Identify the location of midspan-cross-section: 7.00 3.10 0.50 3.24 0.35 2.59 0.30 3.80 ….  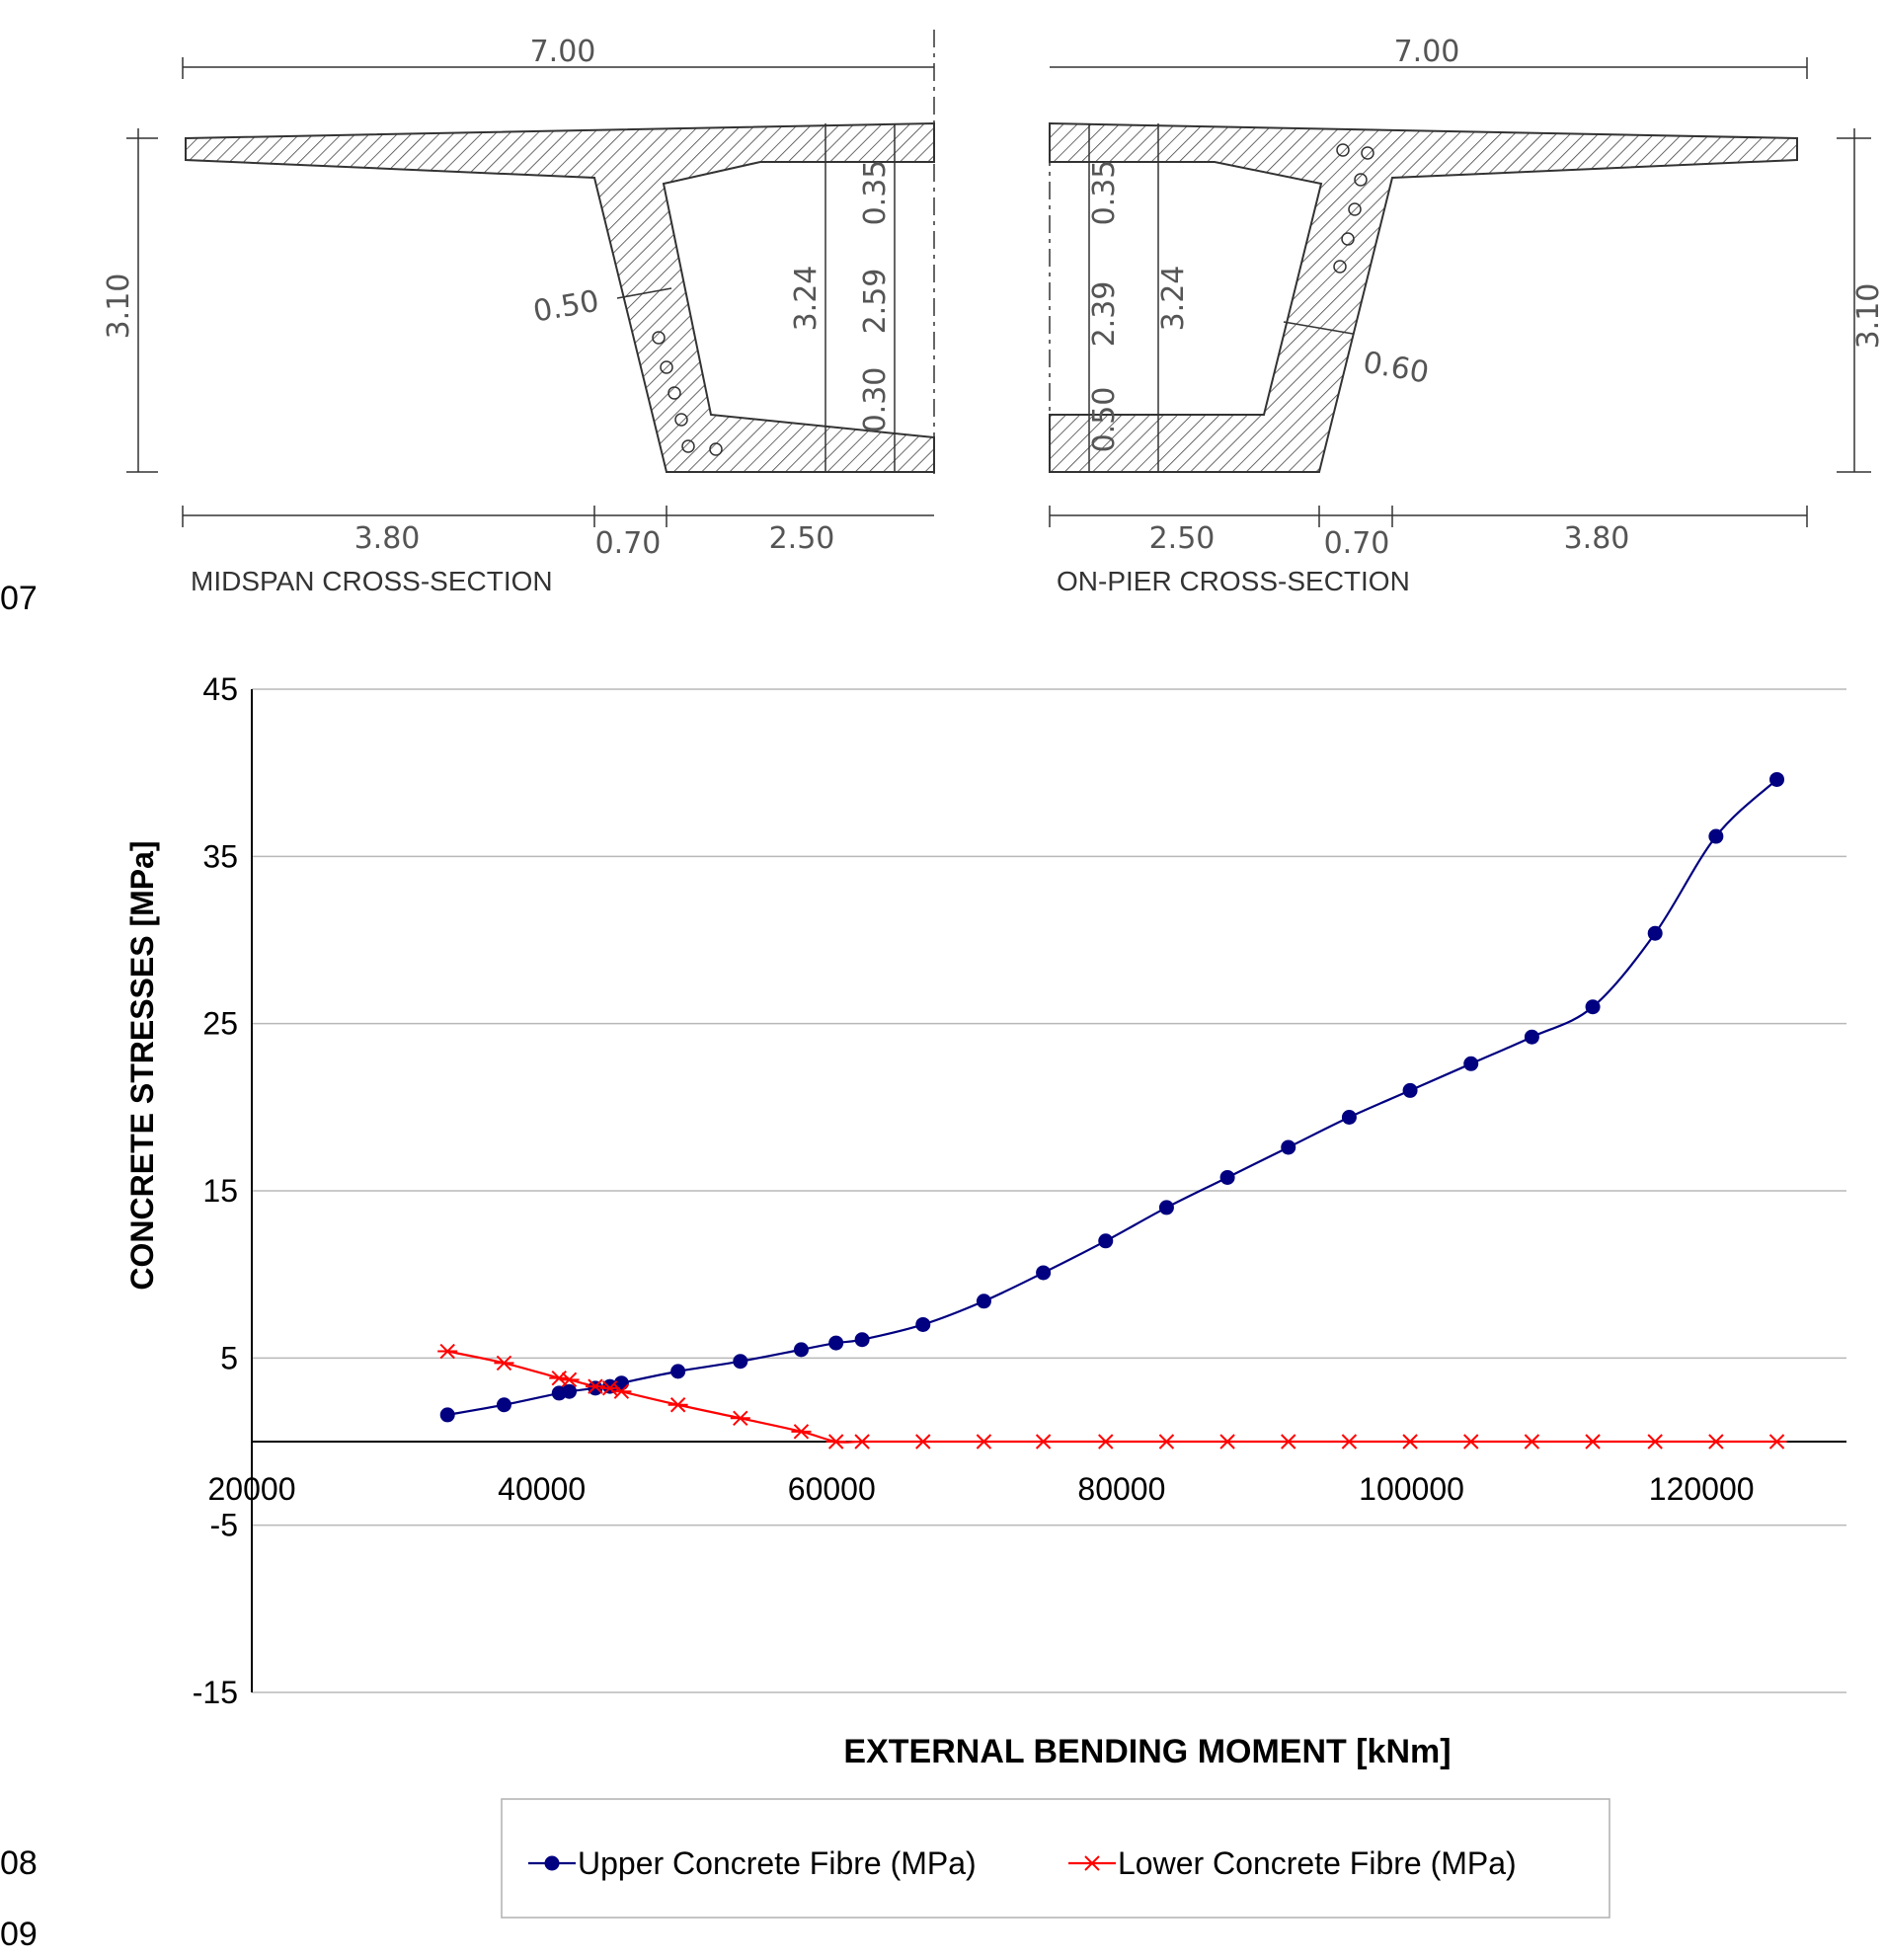
(518, 313).